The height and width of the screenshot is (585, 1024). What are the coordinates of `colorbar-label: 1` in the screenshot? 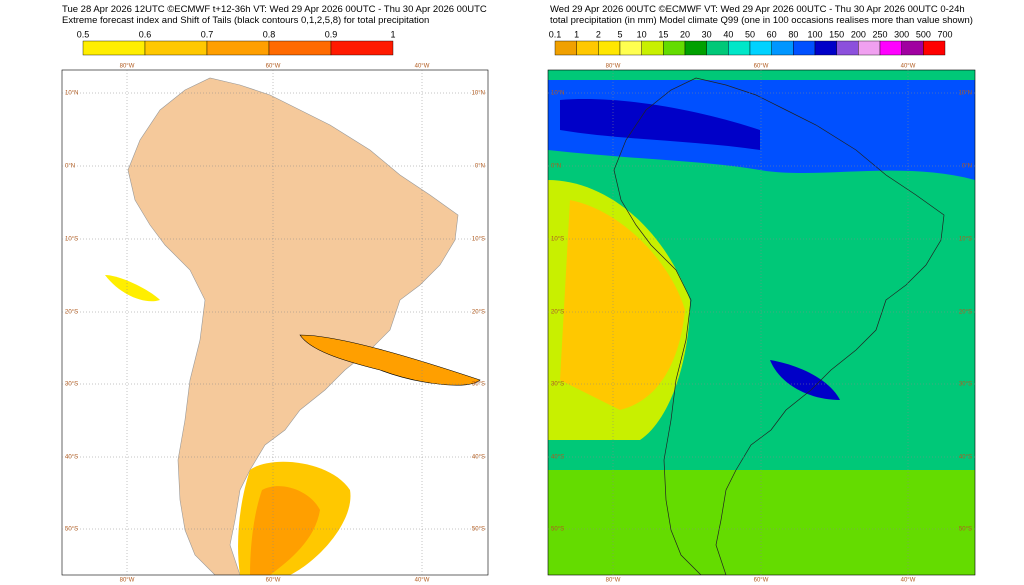 It's located at (392, 34).